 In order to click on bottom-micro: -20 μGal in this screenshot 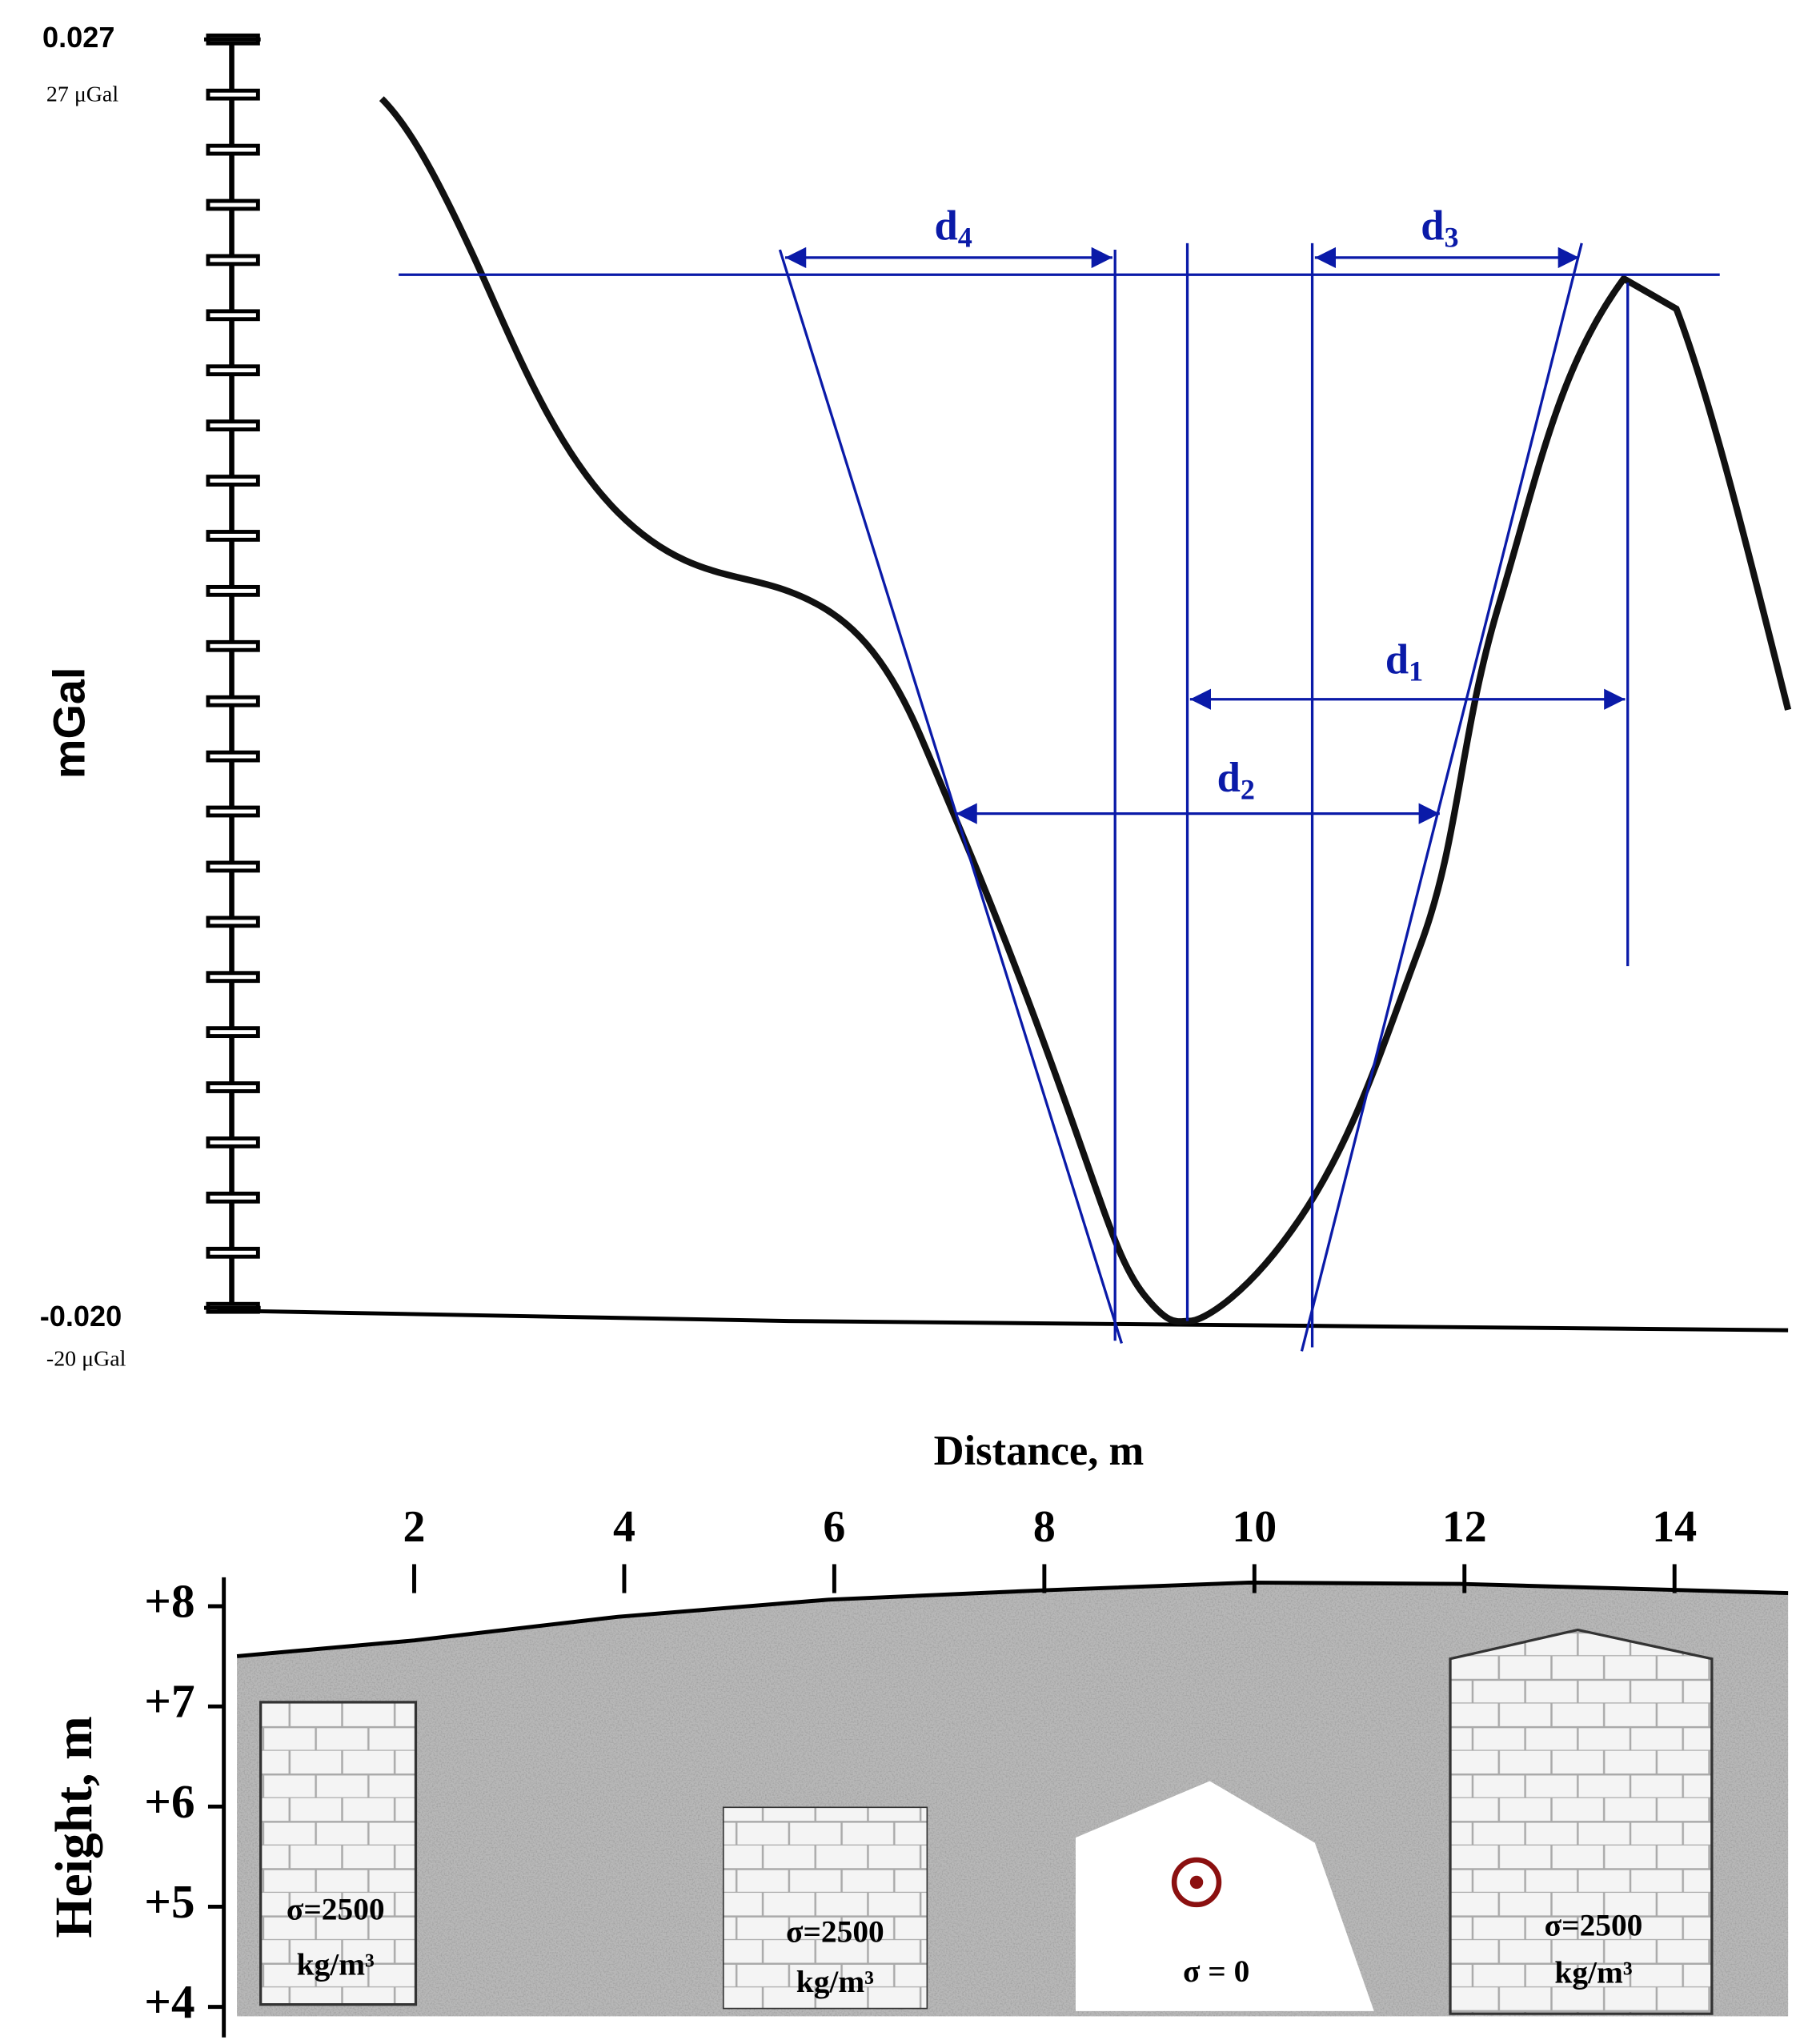, I will do `click(86, 1358)`.